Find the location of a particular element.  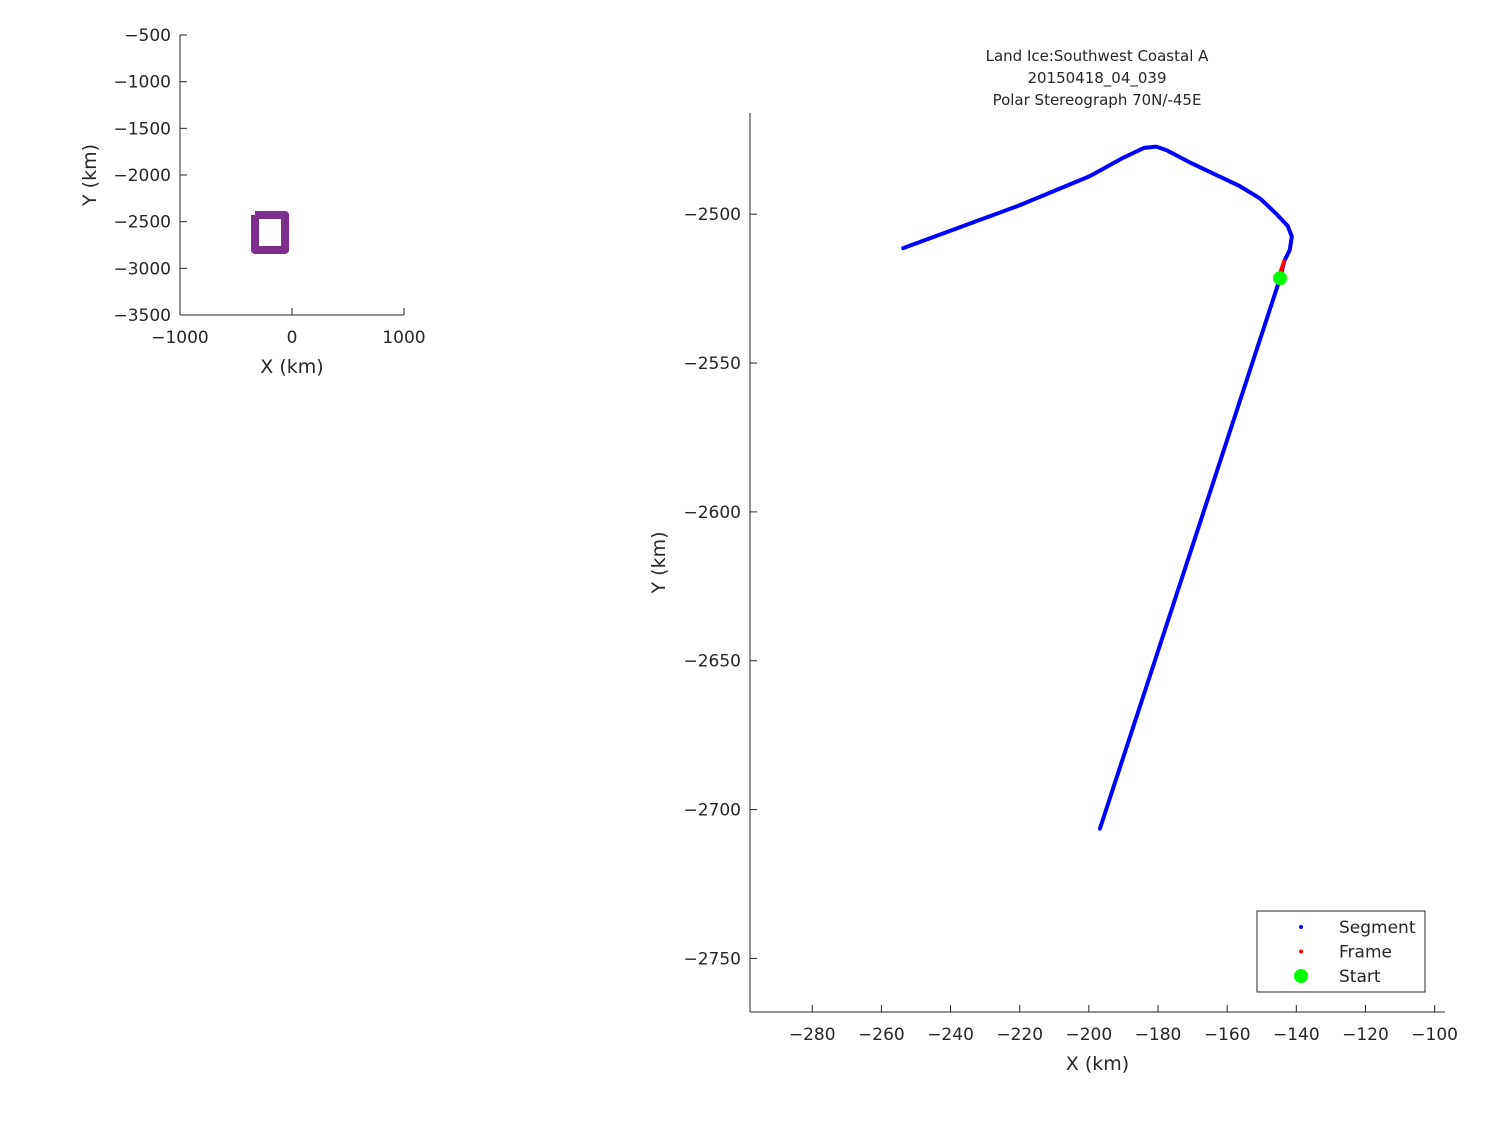

x-tick-label: −280 is located at coordinates (812, 1035).